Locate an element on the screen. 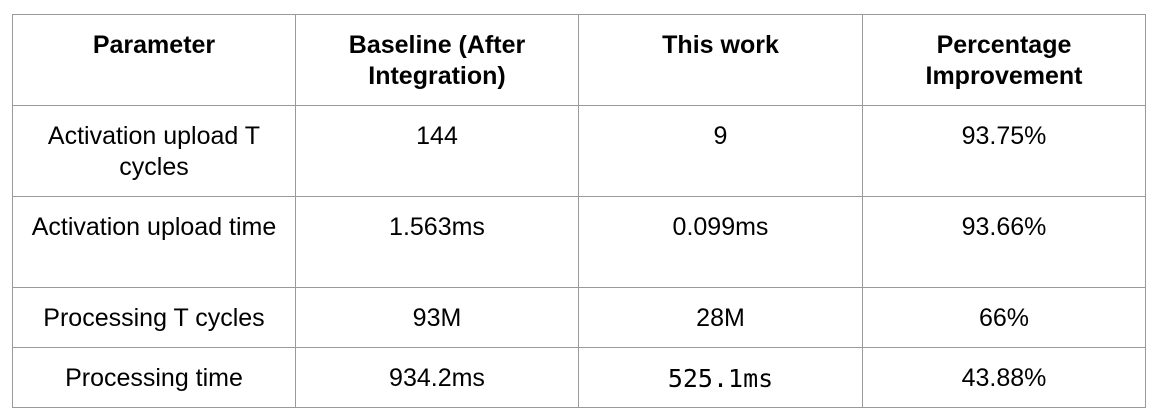 The height and width of the screenshot is (420, 1154). cell-baseline: 934.2ms is located at coordinates (437, 377).